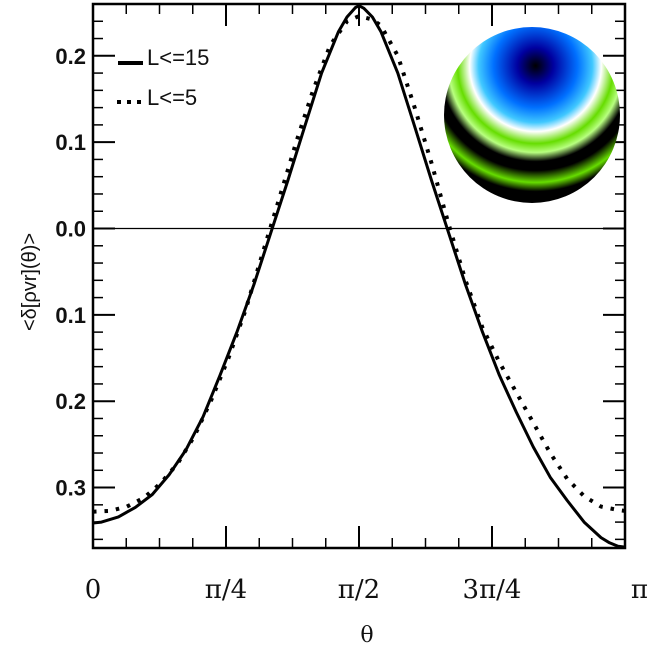 Image resolution: width=650 pixels, height=650 pixels. Describe the element at coordinates (639, 590) in the screenshot. I see `x-tick-label: π` at that location.